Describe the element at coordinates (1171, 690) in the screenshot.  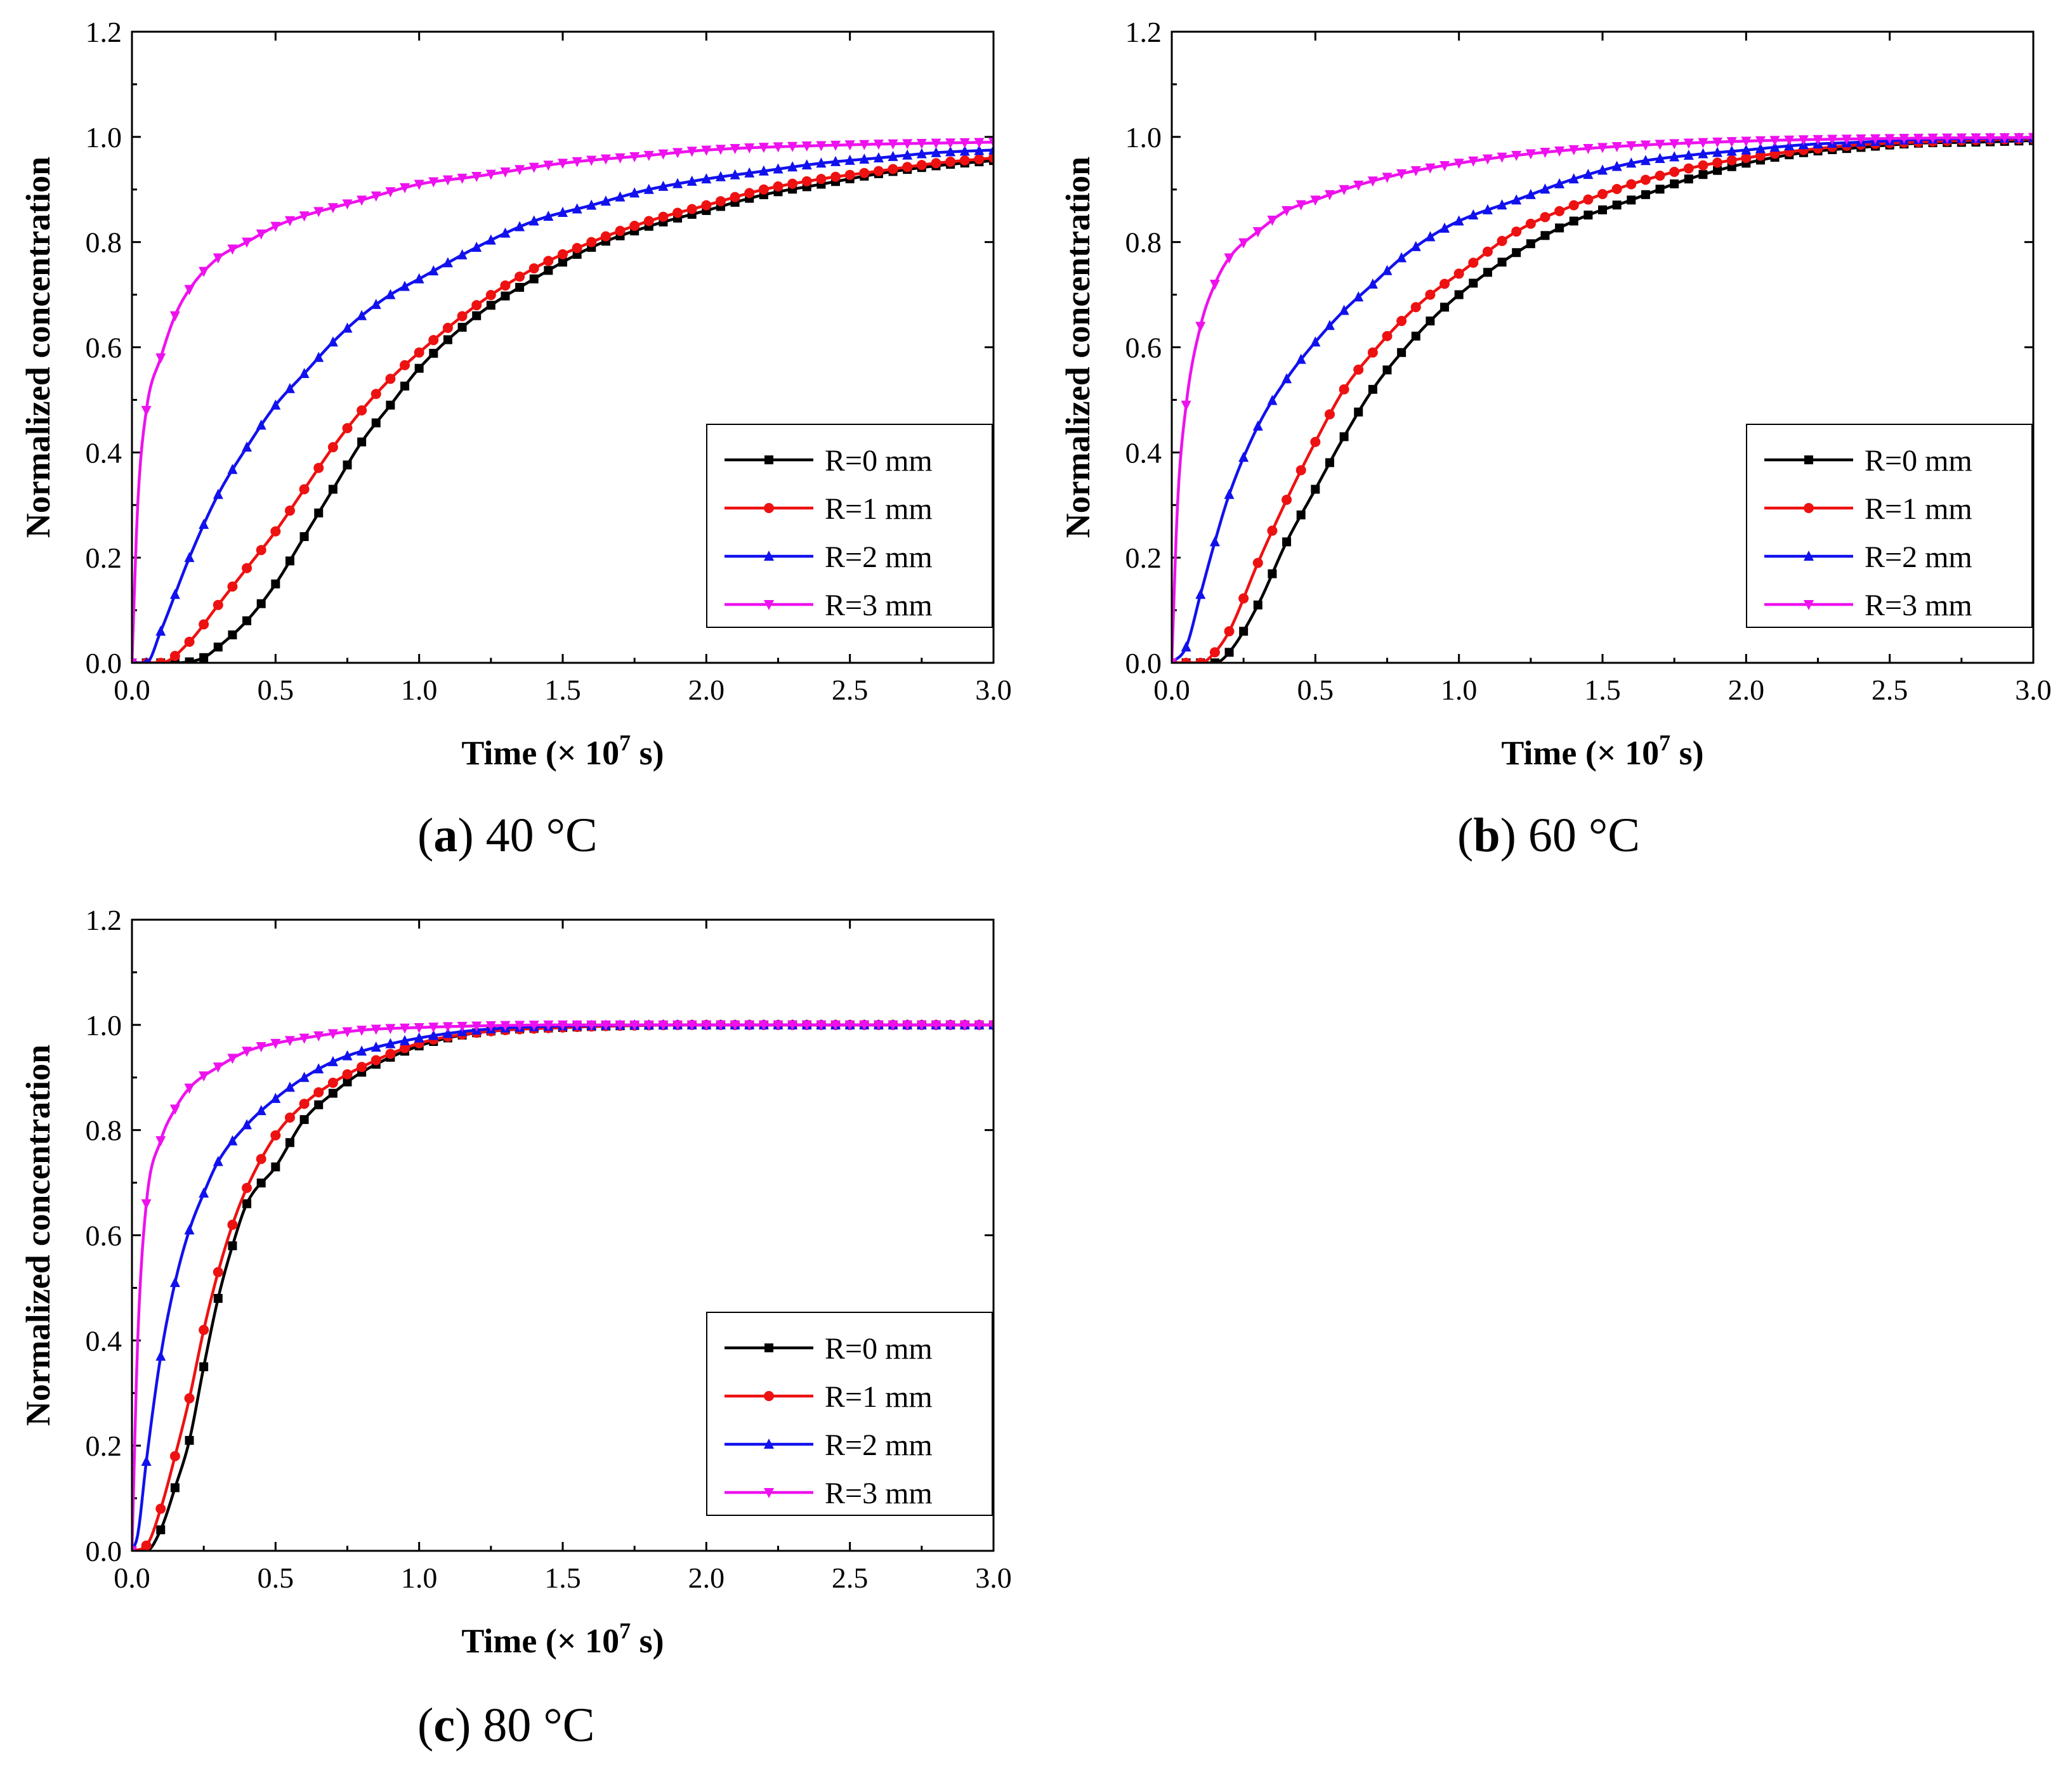
I see `x-tick-label: 0.0` at that location.